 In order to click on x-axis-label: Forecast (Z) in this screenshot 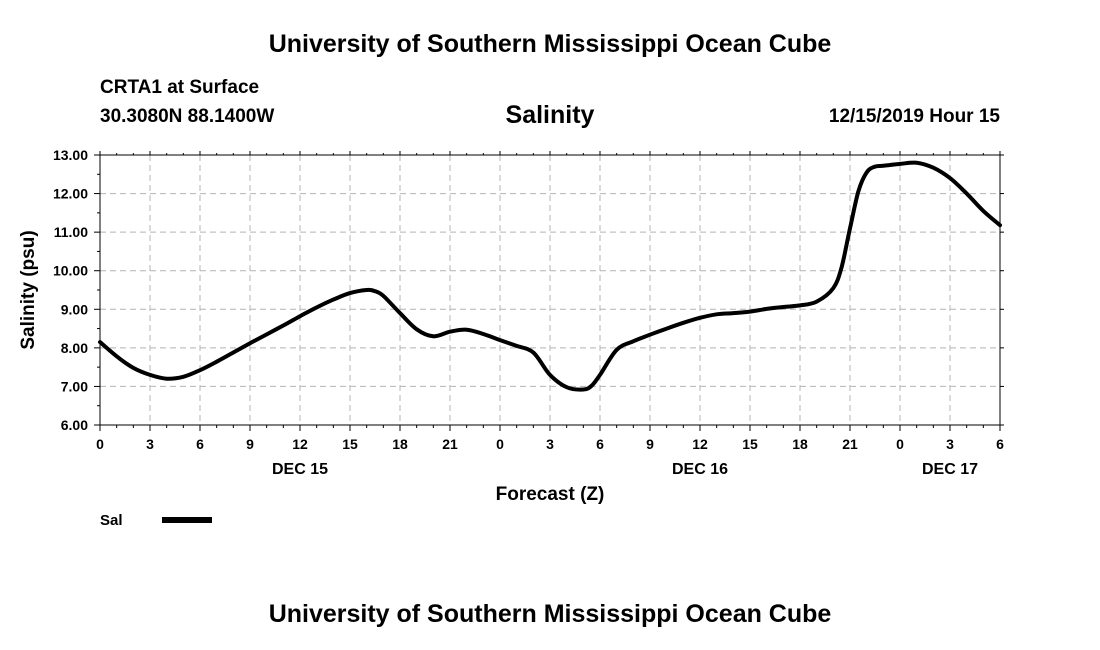, I will do `click(550, 494)`.